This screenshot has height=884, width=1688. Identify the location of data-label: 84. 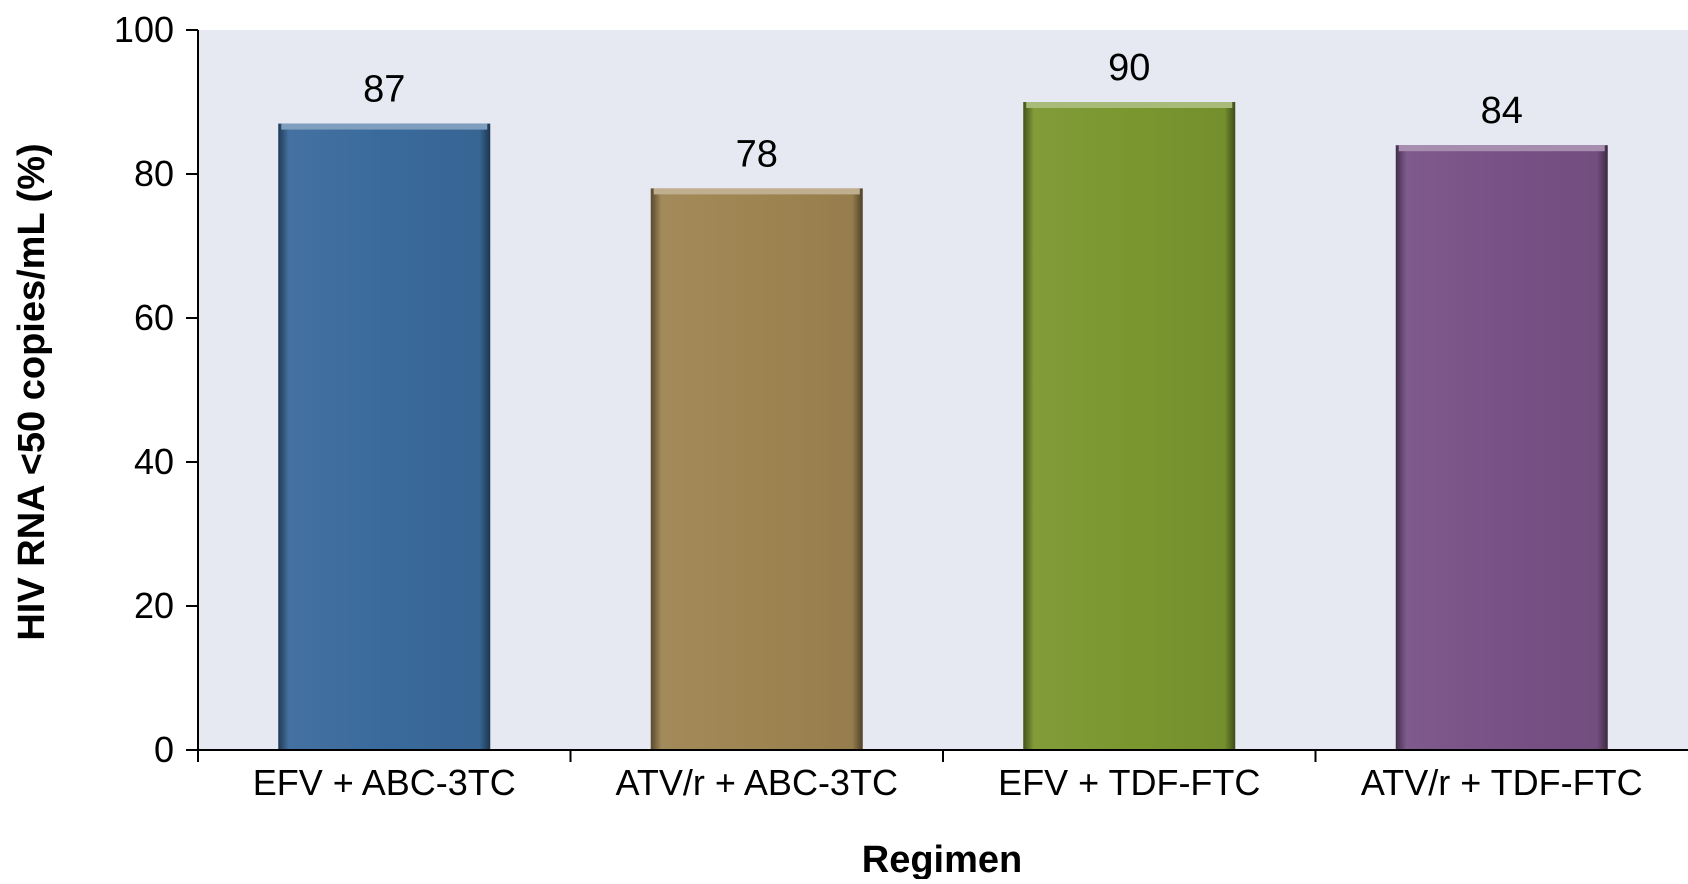
(1502, 111).